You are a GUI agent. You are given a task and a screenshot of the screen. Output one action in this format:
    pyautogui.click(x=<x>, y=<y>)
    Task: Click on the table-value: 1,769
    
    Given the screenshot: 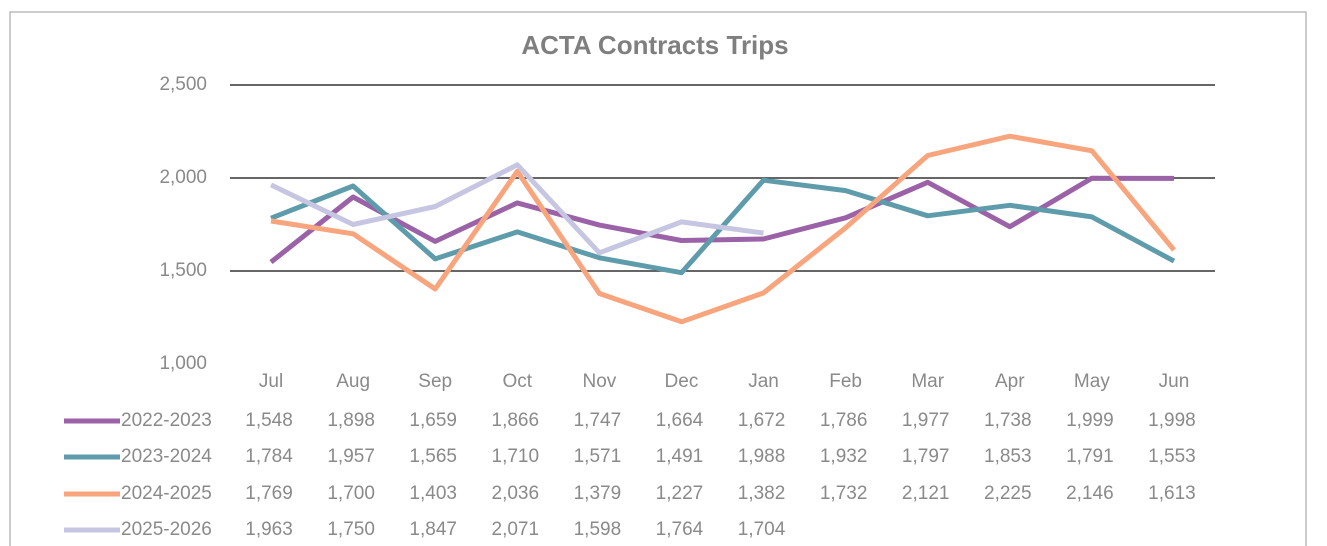 What is the action you would take?
    pyautogui.click(x=269, y=493)
    